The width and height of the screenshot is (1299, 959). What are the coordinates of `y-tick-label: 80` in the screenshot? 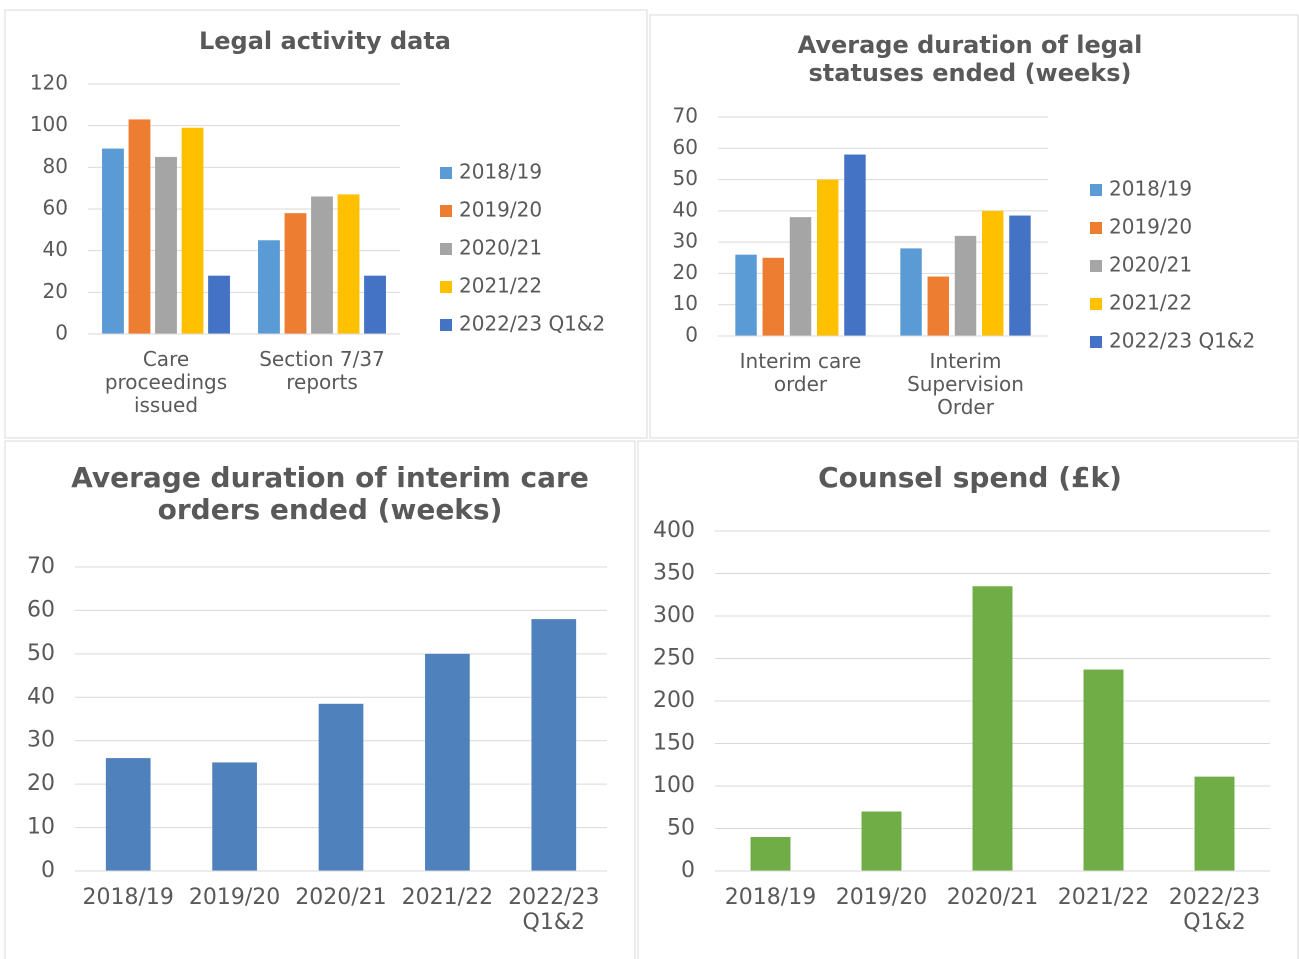 It's located at (55, 166).